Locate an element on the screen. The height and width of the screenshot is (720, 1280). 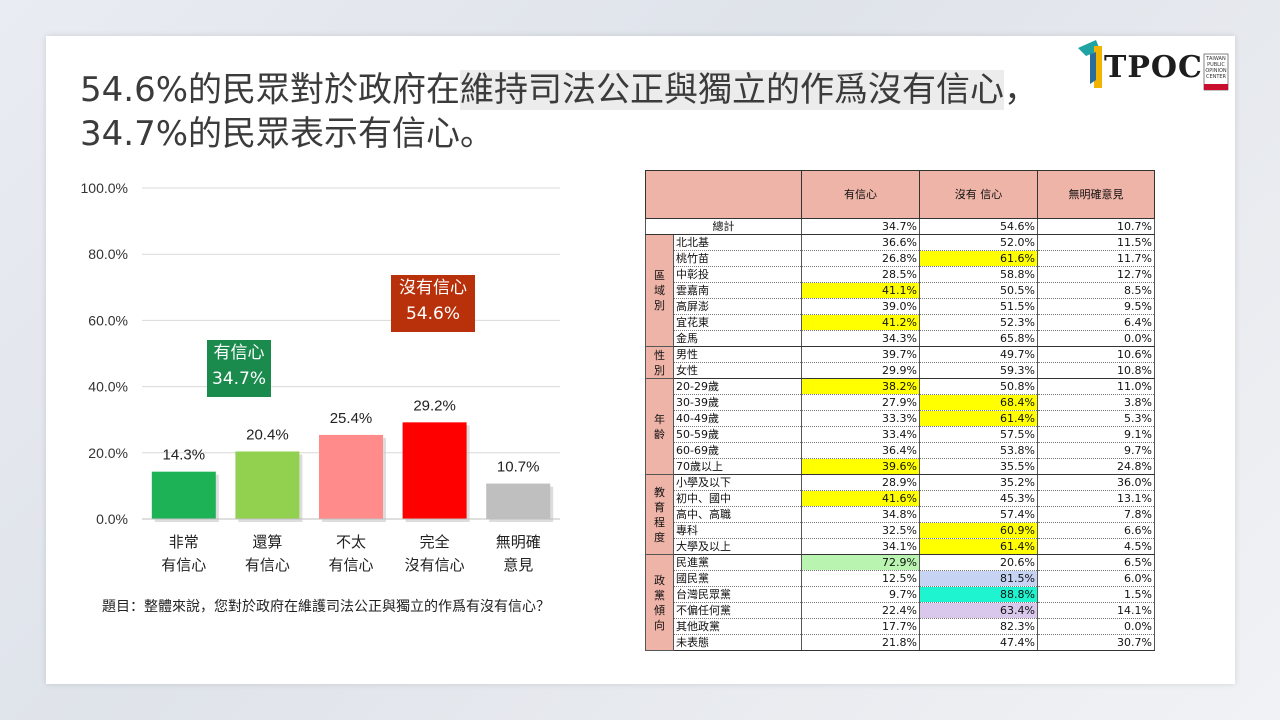
row-label: 70歲以上 is located at coordinates (737, 466).